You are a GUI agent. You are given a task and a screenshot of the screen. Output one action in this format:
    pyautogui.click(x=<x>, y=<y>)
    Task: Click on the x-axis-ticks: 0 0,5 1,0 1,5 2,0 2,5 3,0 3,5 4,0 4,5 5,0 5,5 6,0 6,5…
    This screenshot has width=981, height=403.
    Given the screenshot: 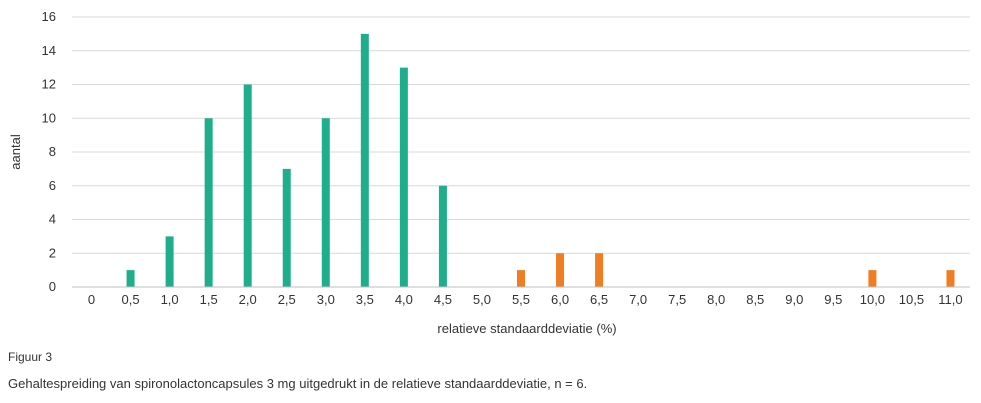 What is the action you would take?
    pyautogui.click(x=525, y=299)
    